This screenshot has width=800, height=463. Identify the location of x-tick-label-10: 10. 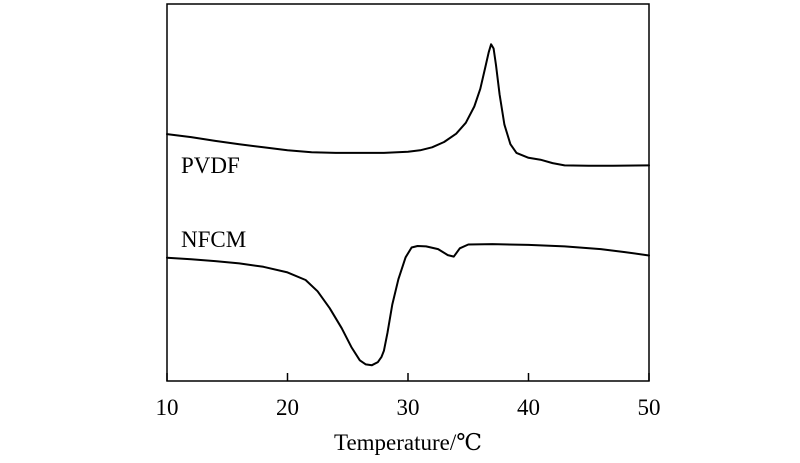
(167, 407).